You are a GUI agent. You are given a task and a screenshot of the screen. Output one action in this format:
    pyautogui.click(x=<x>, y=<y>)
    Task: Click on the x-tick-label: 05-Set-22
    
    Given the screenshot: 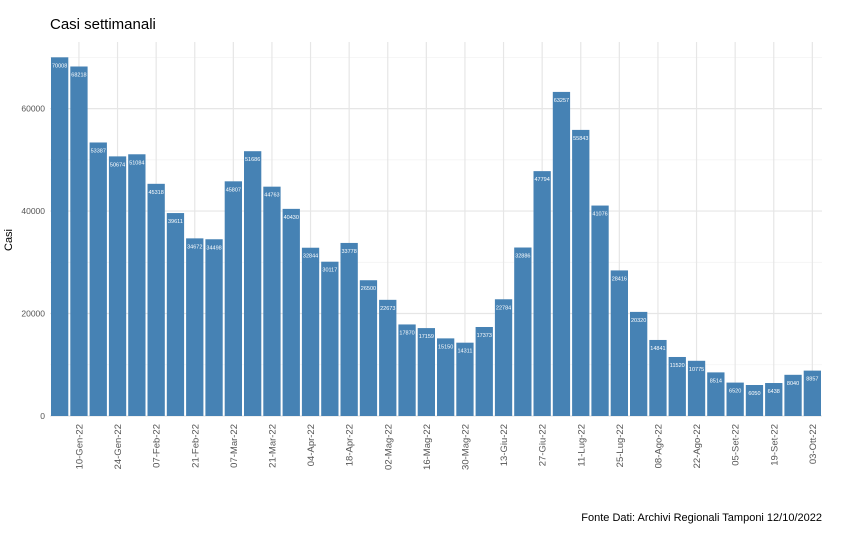 What is the action you would take?
    pyautogui.click(x=736, y=445)
    